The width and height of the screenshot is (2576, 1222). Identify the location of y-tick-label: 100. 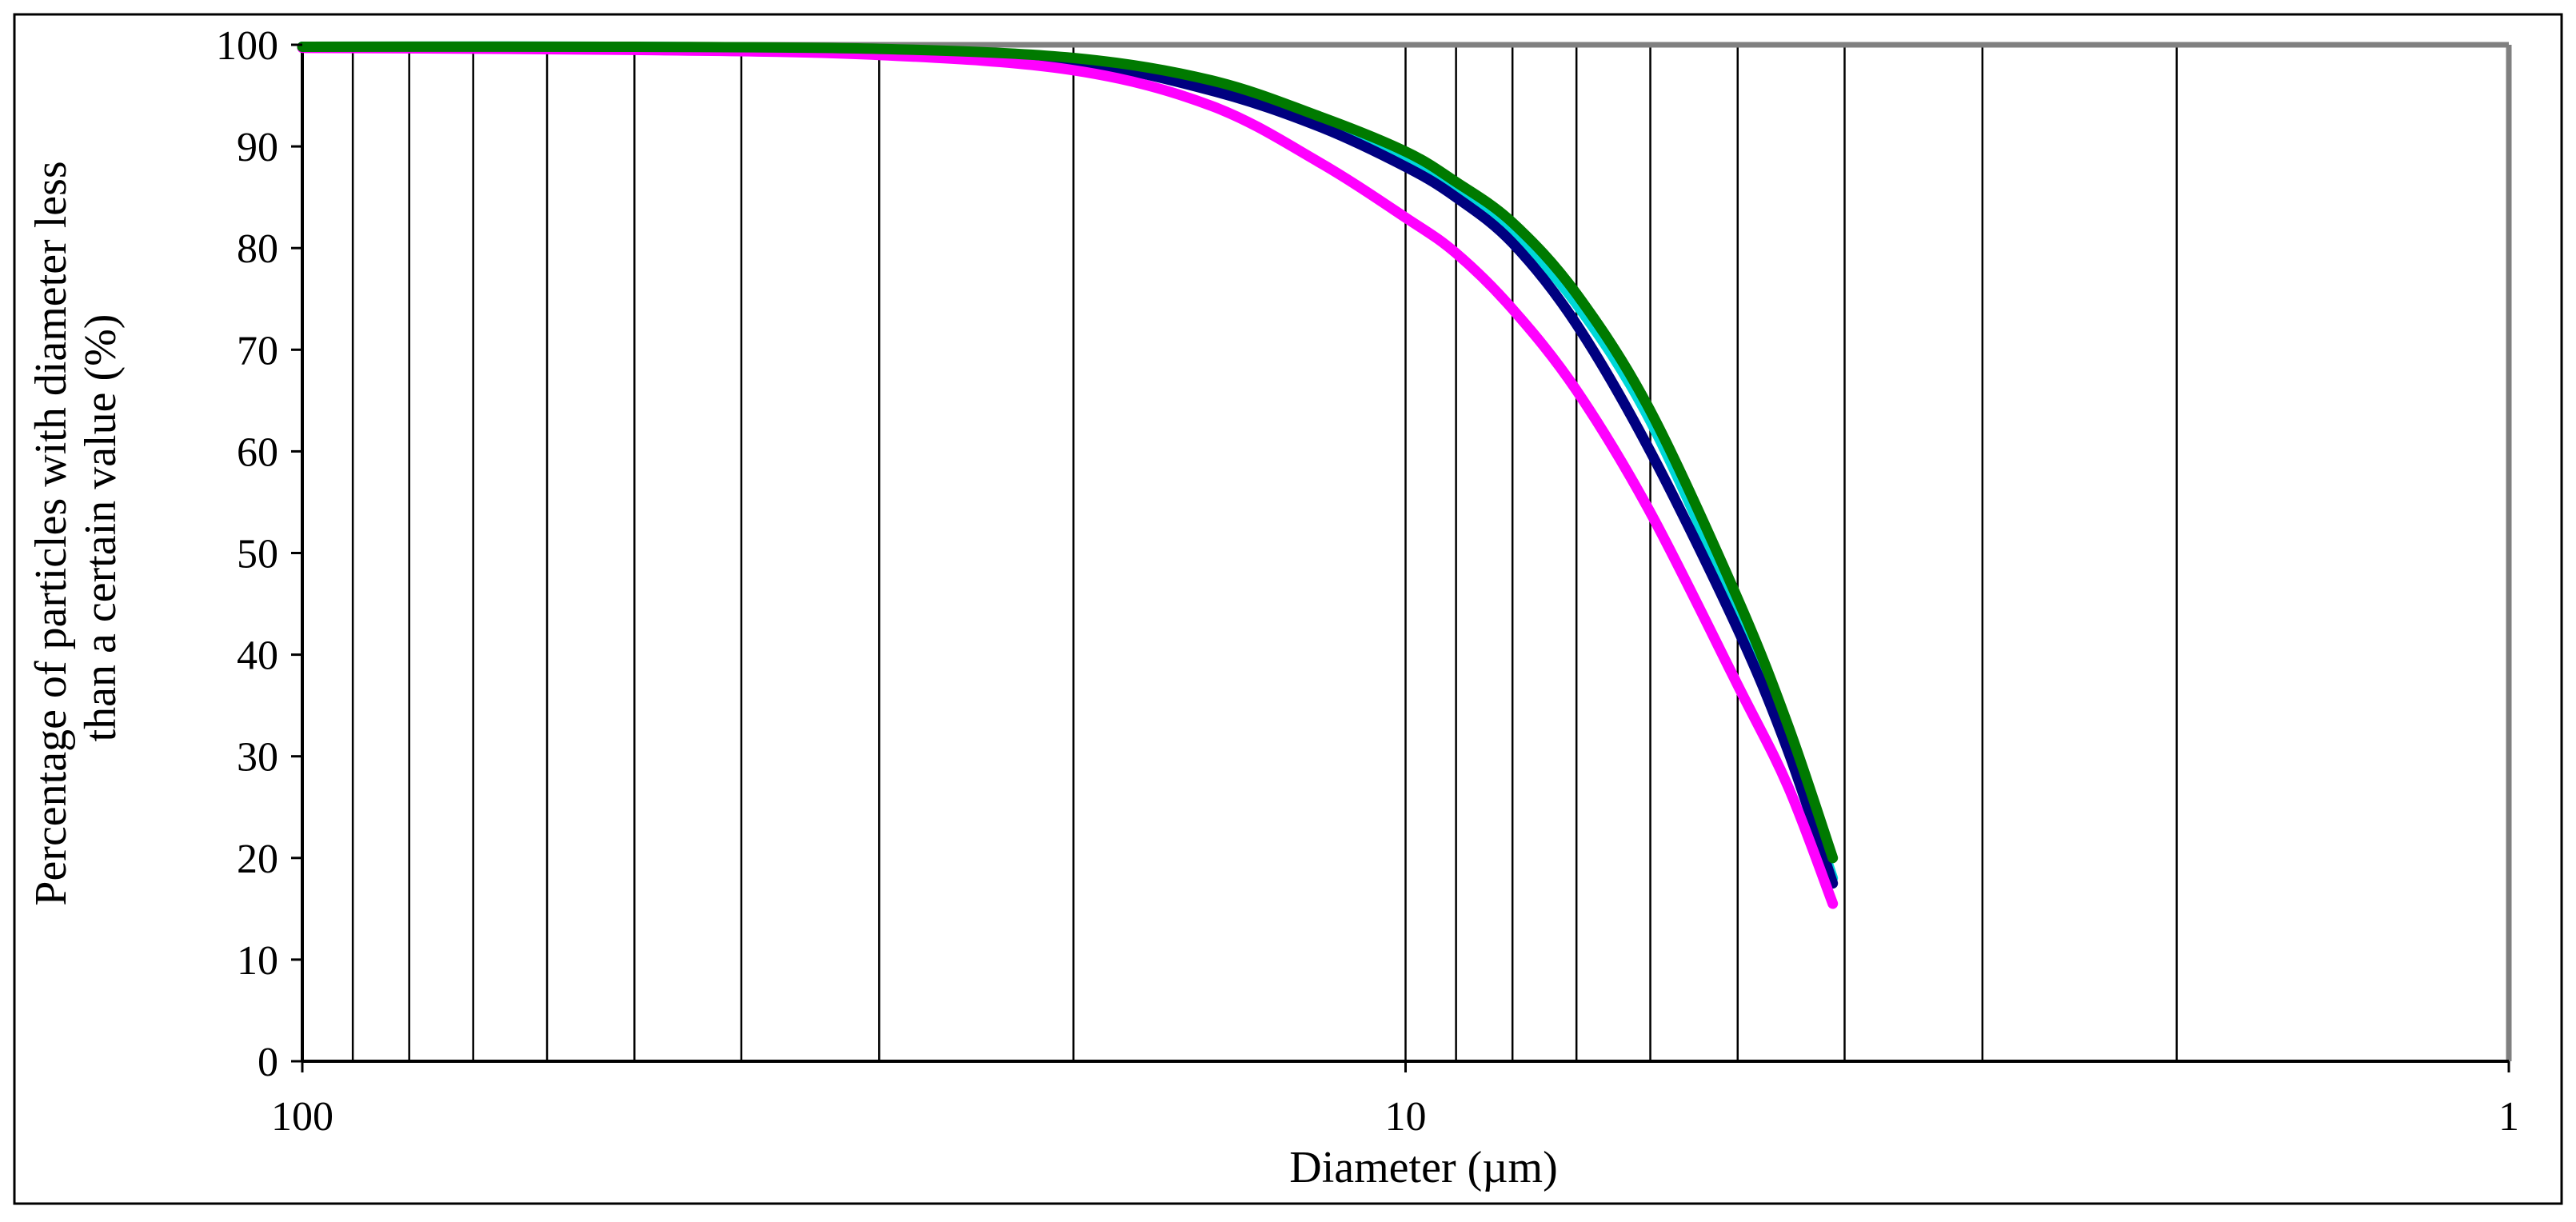
(247, 46).